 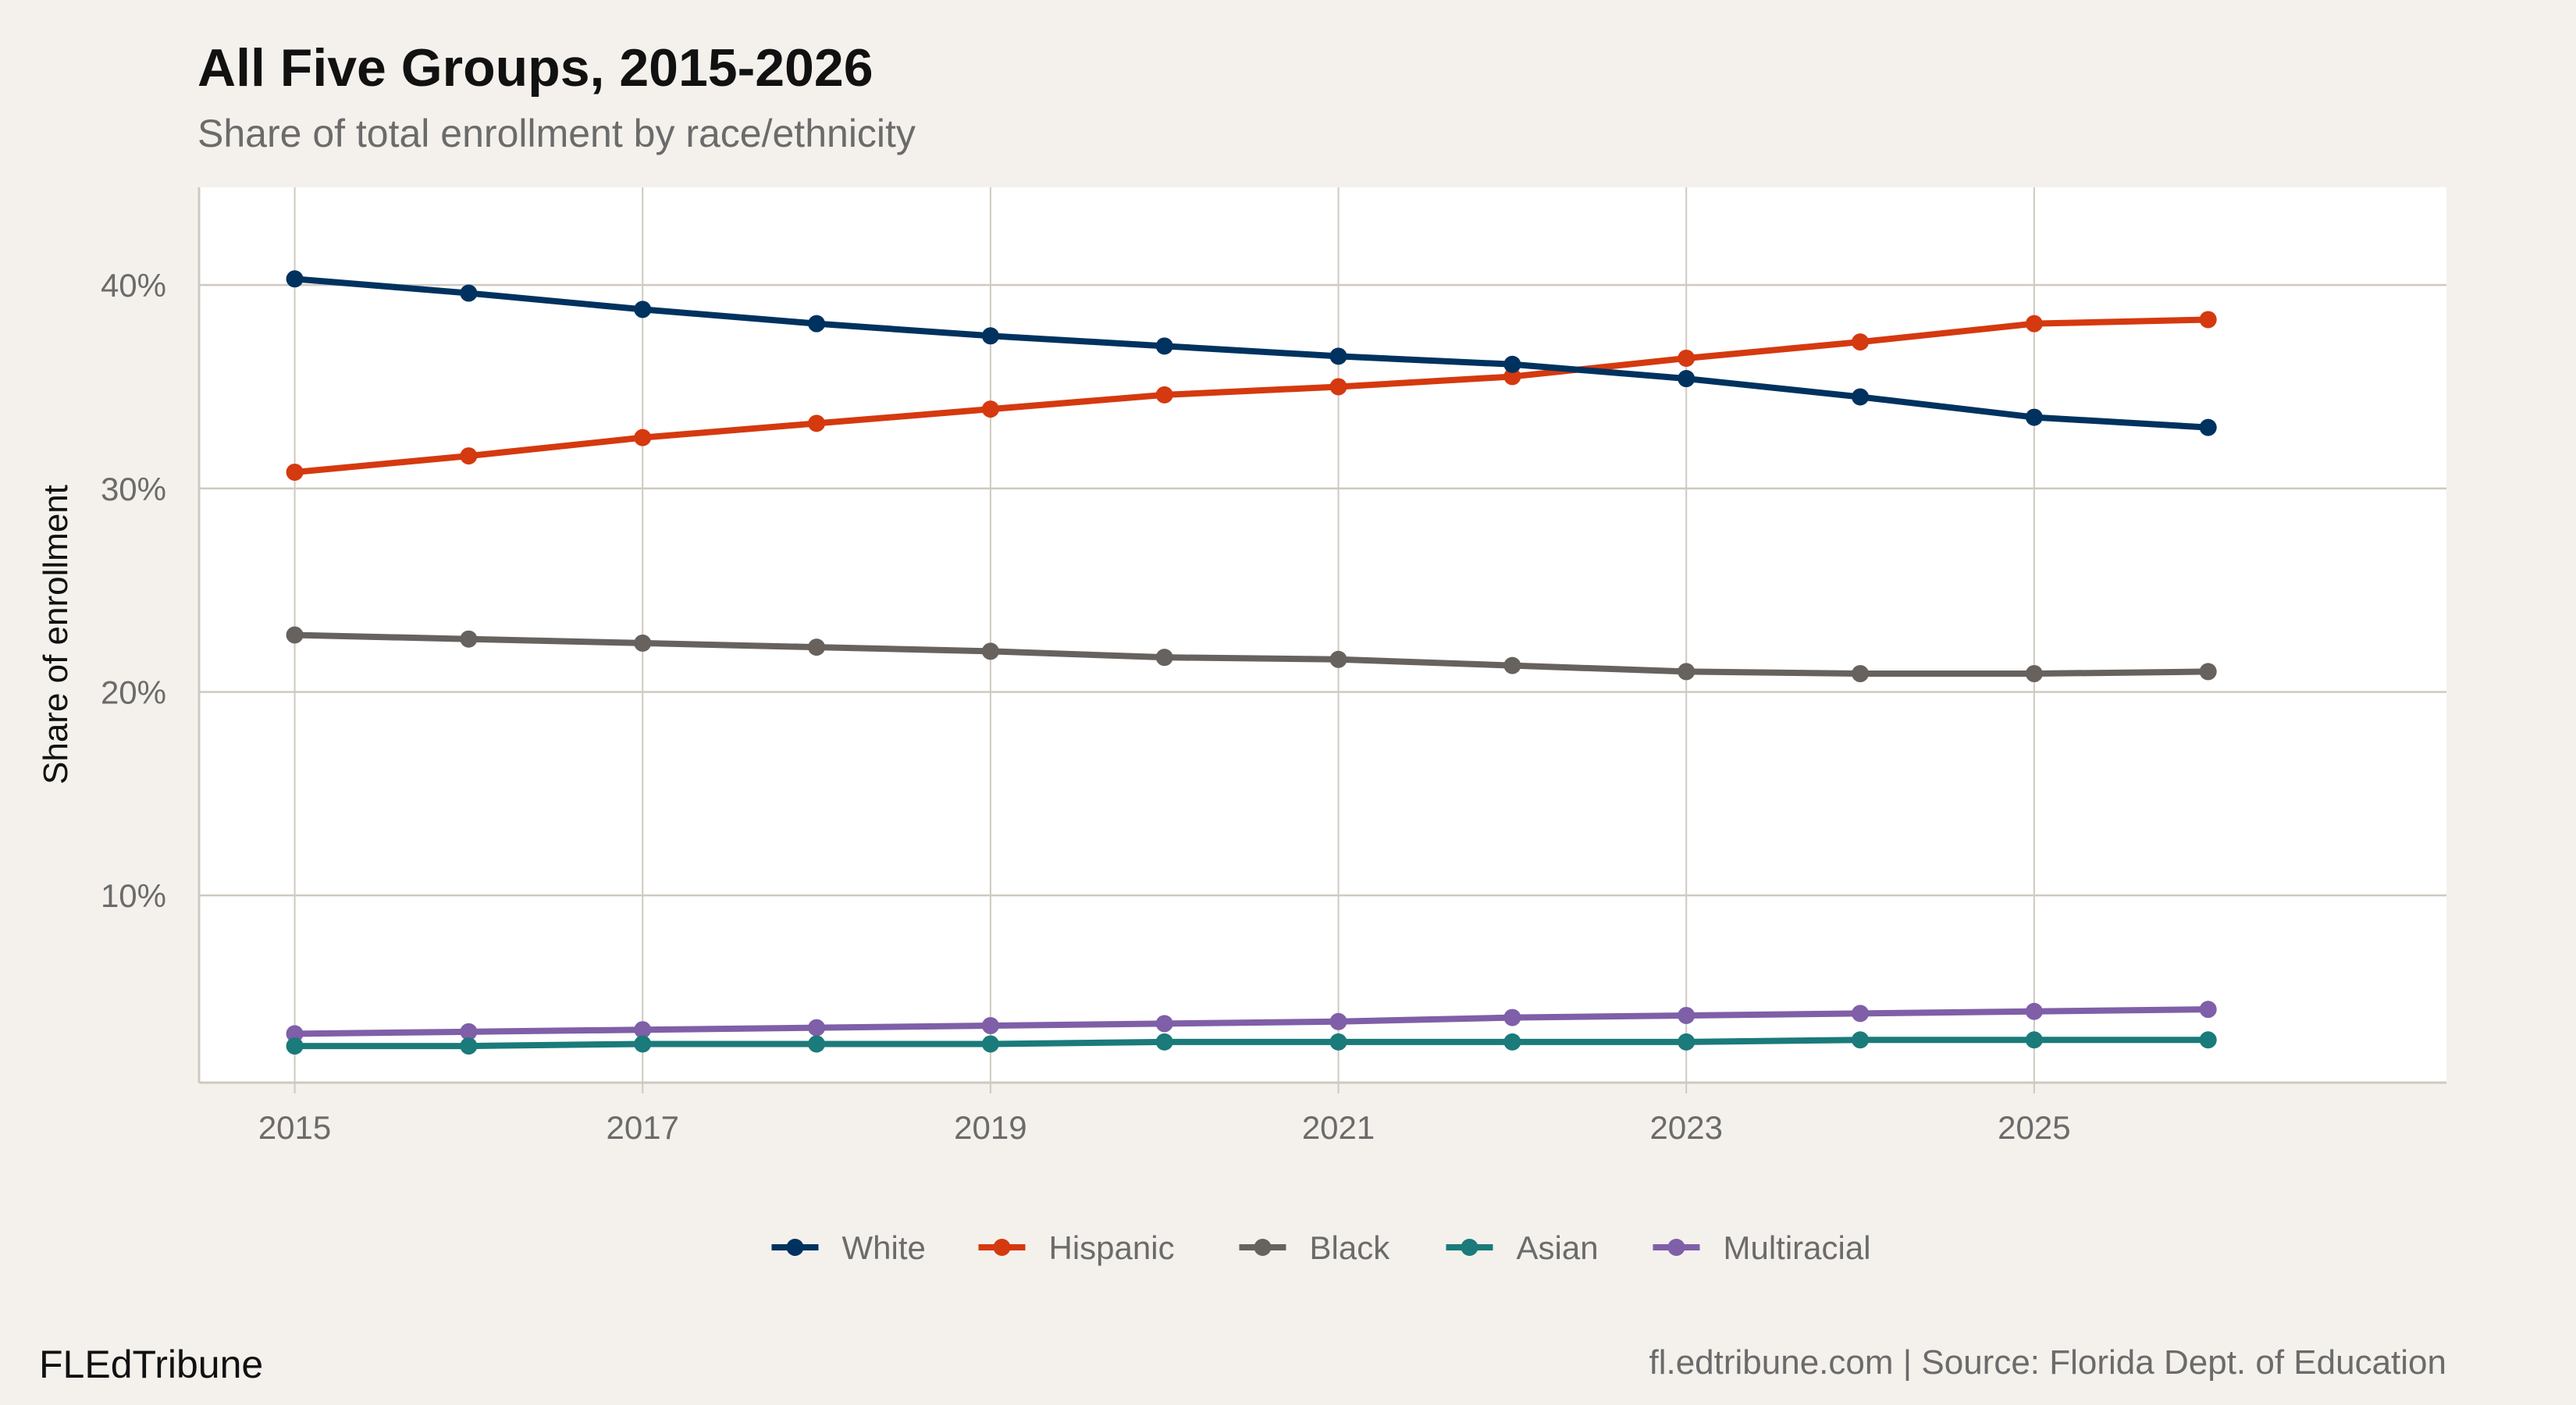 What do you see at coordinates (1686, 1128) in the screenshot?
I see `x-tick-label: 2023` at bounding box center [1686, 1128].